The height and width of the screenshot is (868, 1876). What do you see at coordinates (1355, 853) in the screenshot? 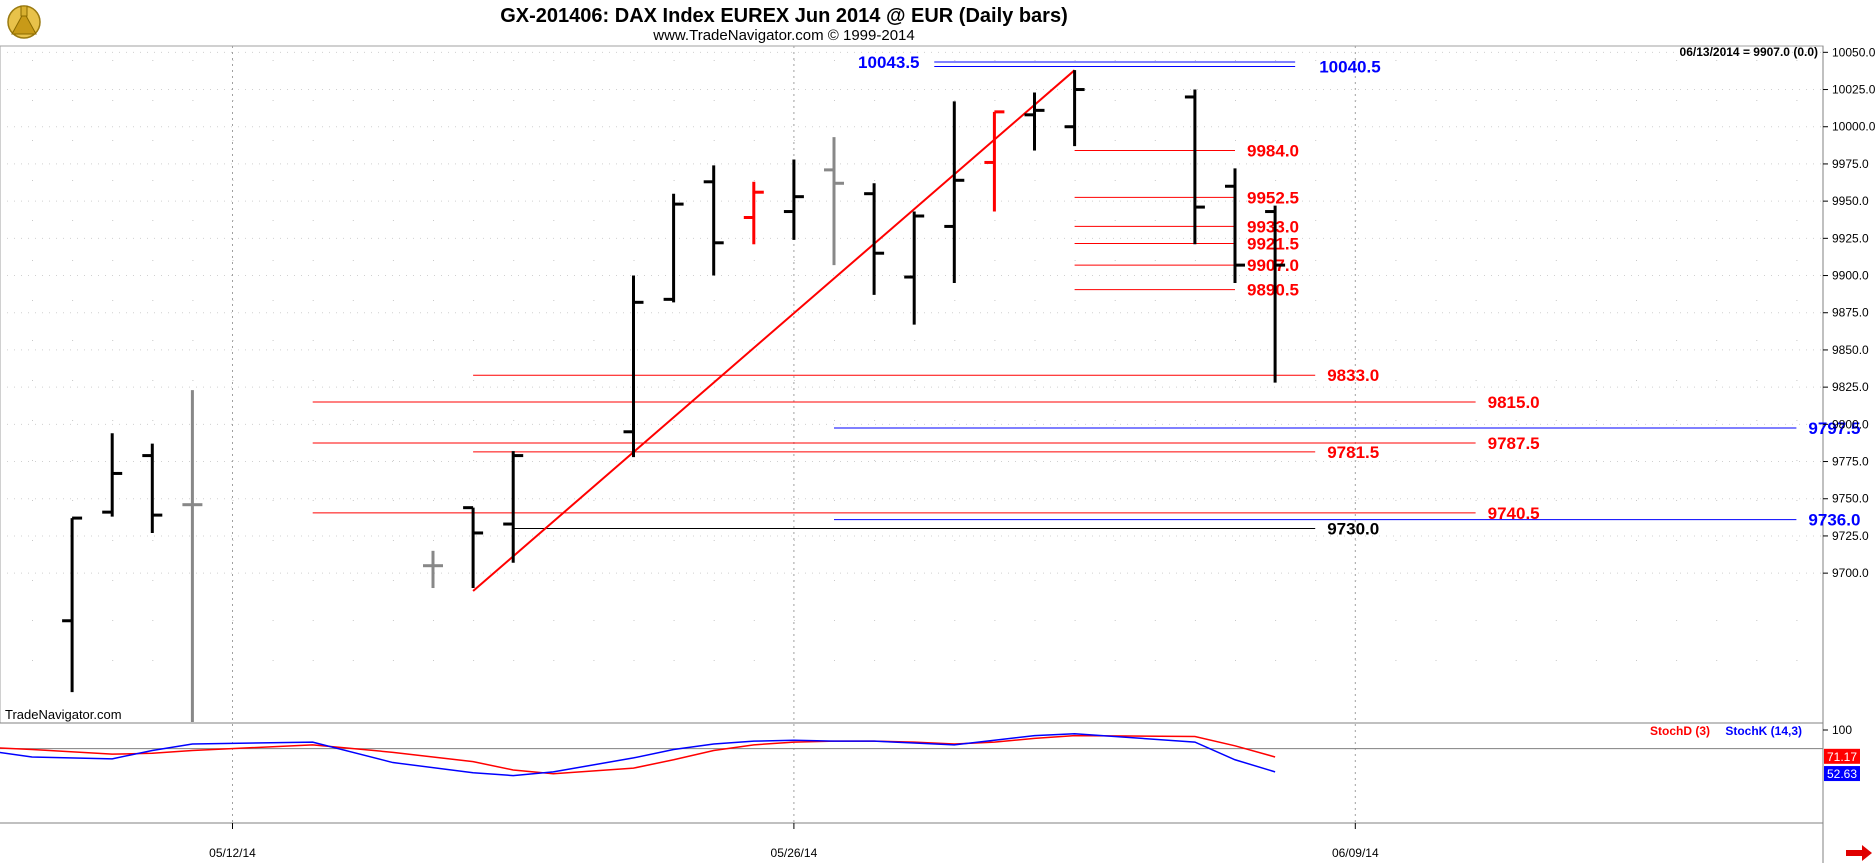
I see `x-tick-label: 06/09/14` at bounding box center [1355, 853].